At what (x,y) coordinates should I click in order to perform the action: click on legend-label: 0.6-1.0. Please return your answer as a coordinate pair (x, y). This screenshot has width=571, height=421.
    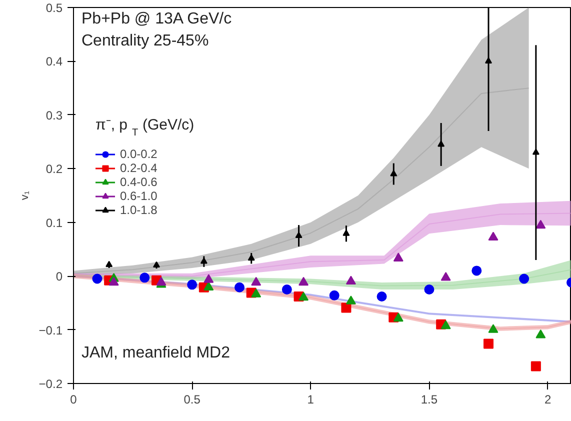
    Looking at the image, I should click on (139, 196).